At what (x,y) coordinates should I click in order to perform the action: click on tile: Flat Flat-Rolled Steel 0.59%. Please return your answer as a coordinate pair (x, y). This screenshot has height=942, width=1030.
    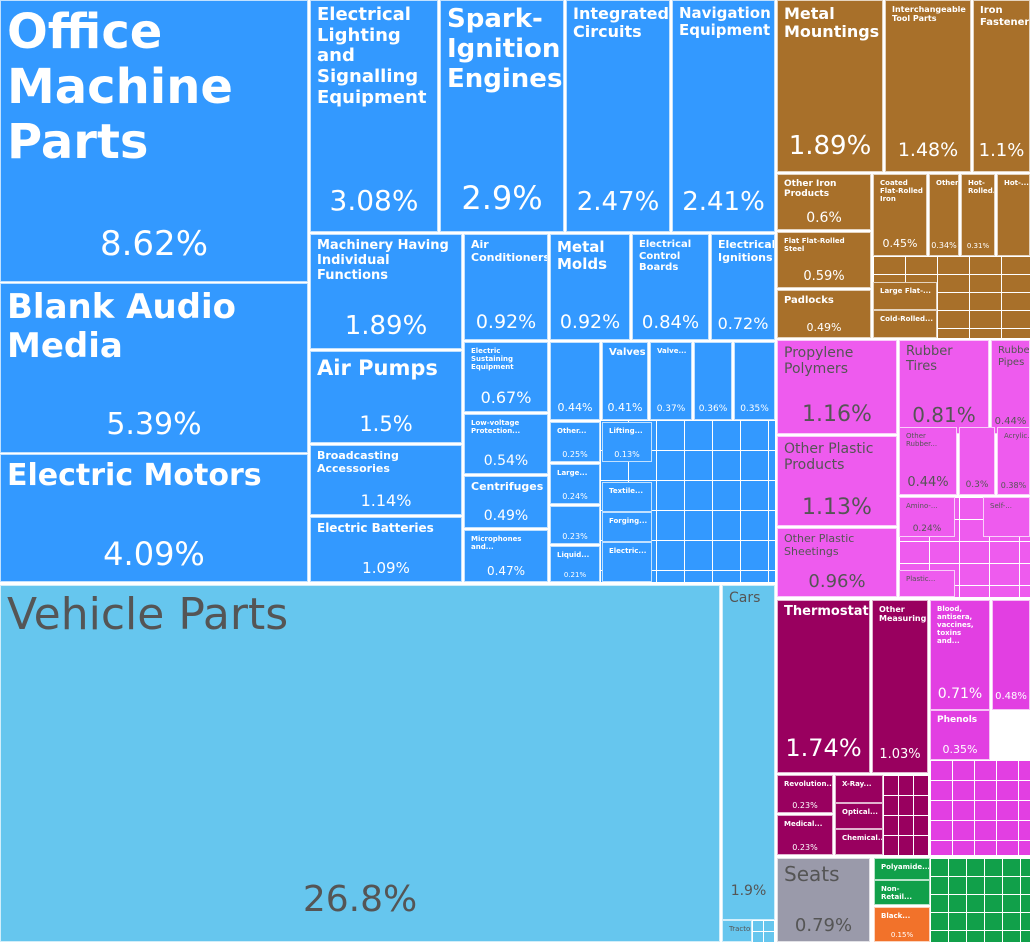
    Looking at the image, I should click on (824, 260).